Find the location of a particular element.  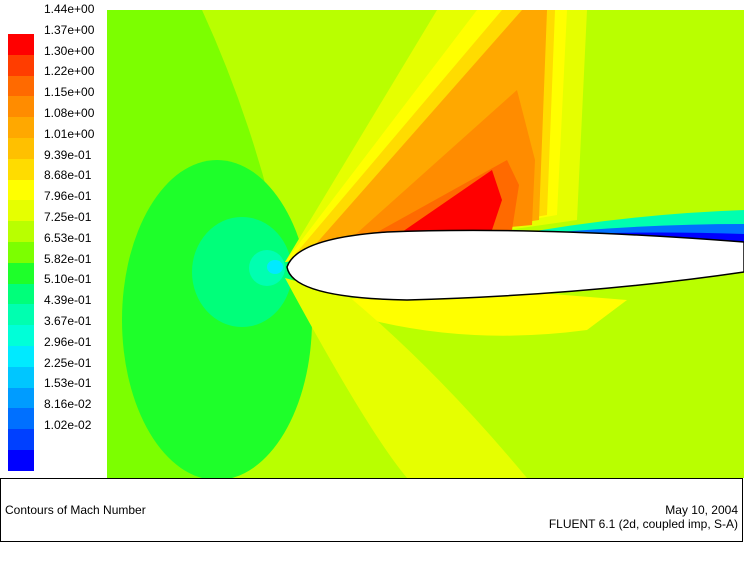

plot-title: Contours of Mach Number is located at coordinates (75, 510).